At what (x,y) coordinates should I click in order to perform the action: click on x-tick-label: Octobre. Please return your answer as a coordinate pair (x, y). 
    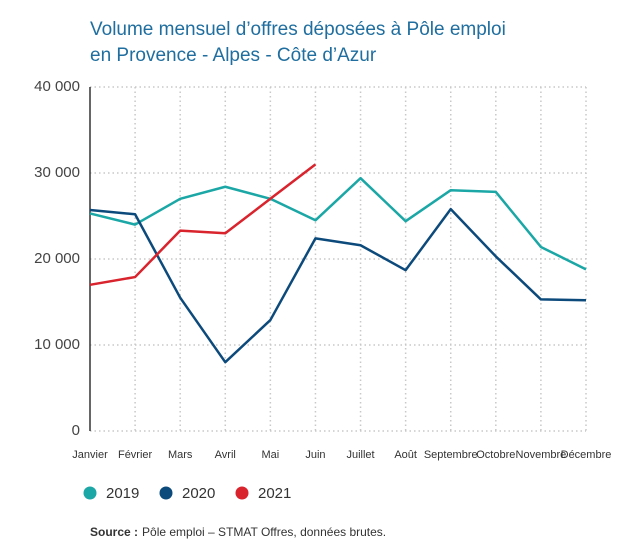
    Looking at the image, I should click on (495, 455).